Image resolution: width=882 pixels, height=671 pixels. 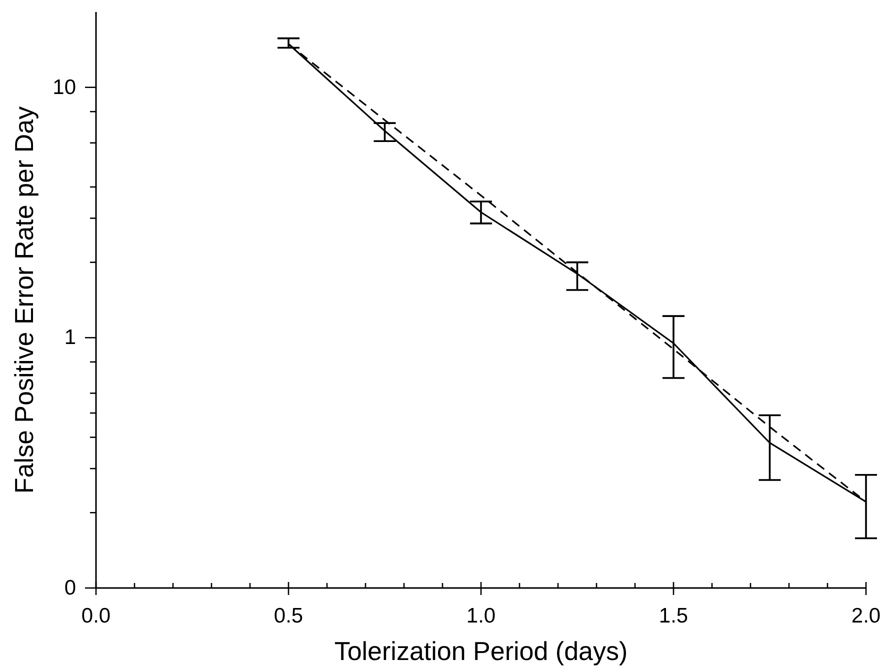 I want to click on y-tick-label: 1, so click(x=70, y=338).